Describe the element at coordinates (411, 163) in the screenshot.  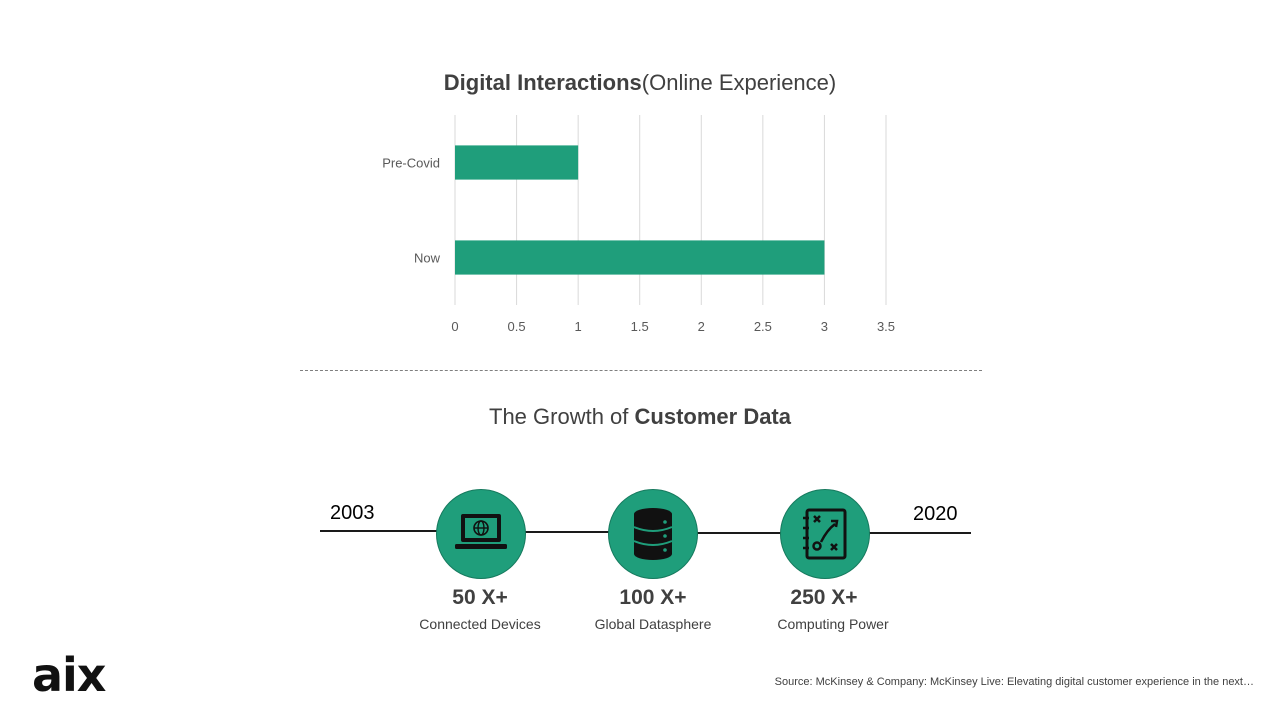
I see `category-label: Pre-Covid` at that location.